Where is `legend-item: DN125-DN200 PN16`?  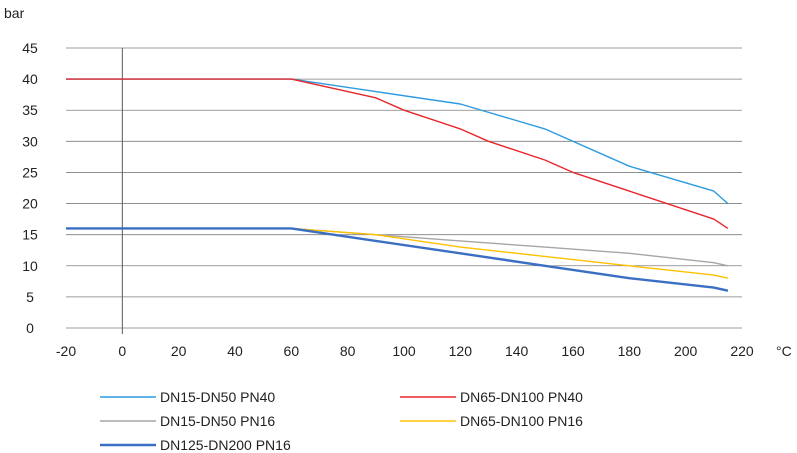
legend-item: DN125-DN200 PN16 is located at coordinates (195, 445).